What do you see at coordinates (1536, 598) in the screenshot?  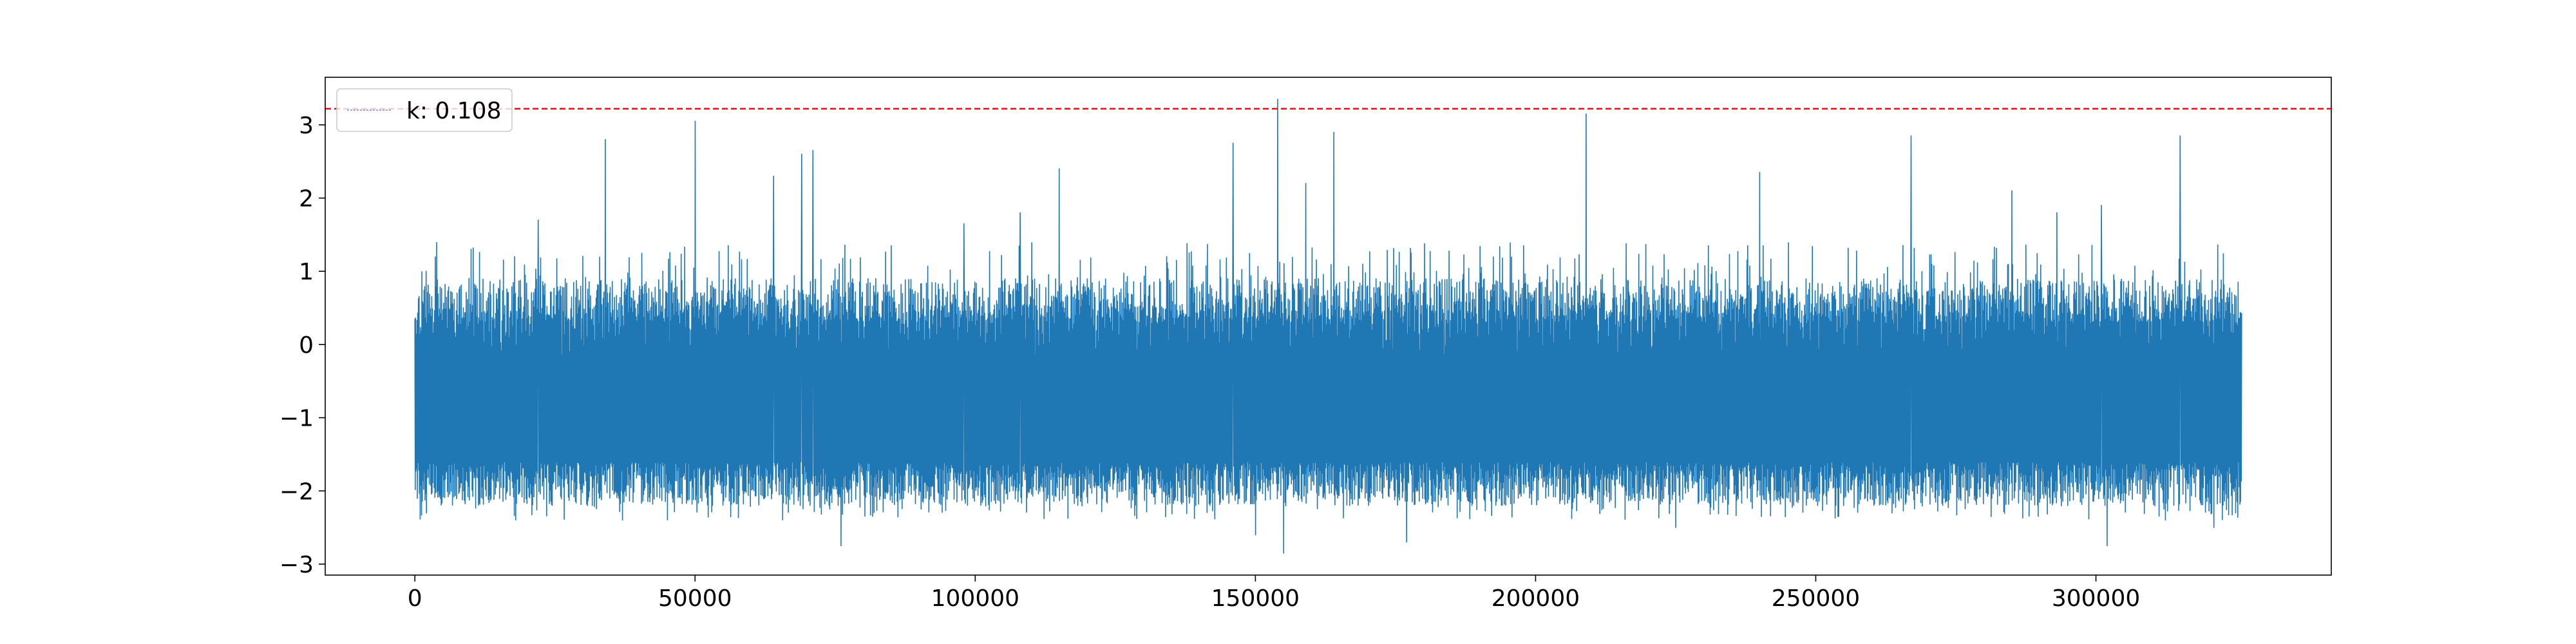 I see `x-tick-label: 200000` at bounding box center [1536, 598].